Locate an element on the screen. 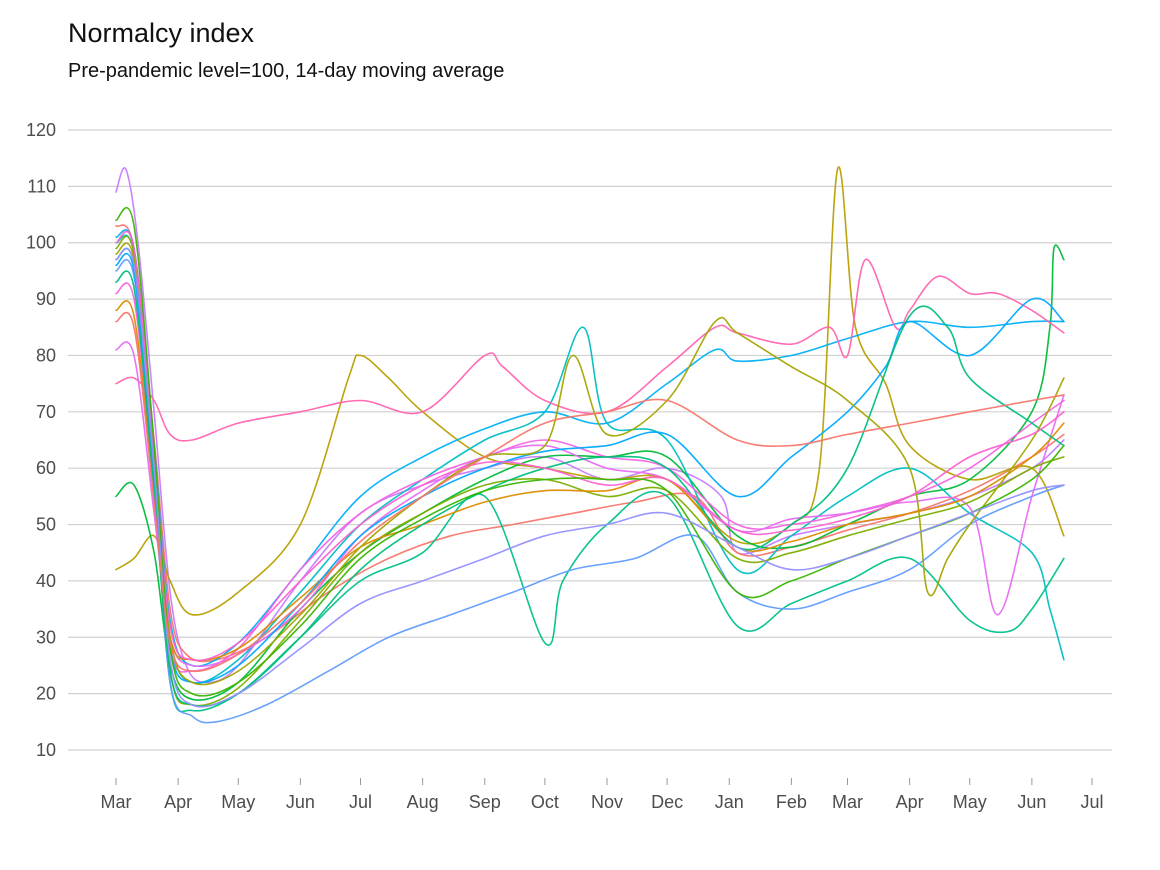 Image resolution: width=1160 pixels, height=870 pixels. y-tick-label: 100 is located at coordinates (41, 243).